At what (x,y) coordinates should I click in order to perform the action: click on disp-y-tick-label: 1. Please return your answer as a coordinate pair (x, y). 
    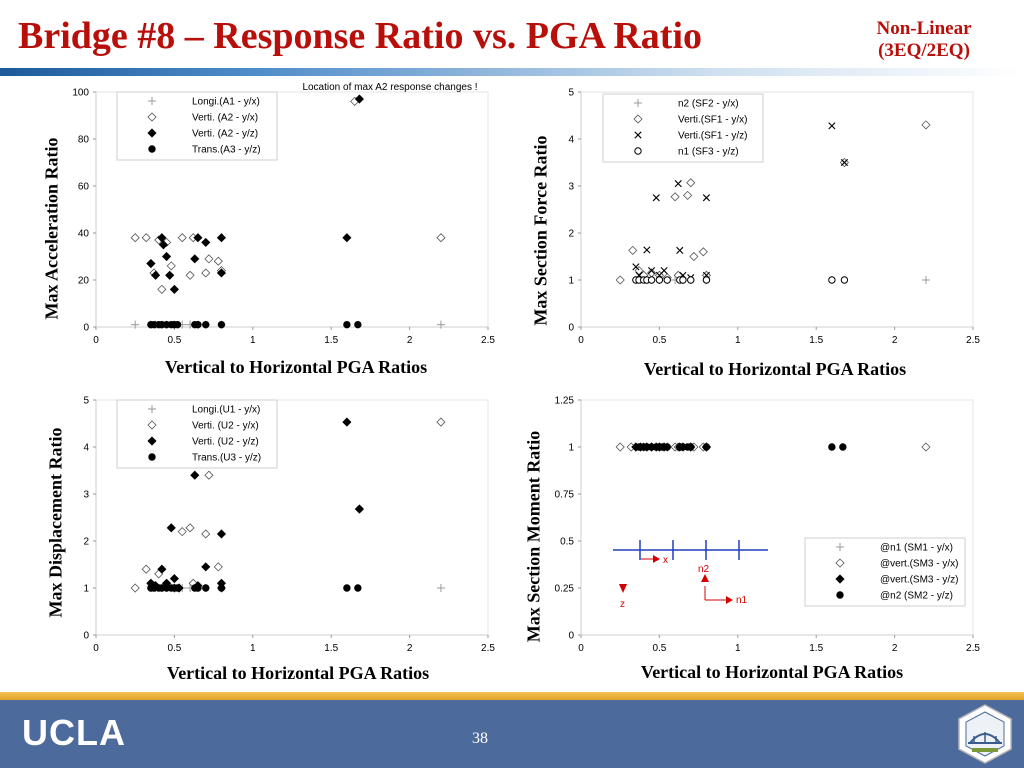
    Looking at the image, I should click on (86, 589).